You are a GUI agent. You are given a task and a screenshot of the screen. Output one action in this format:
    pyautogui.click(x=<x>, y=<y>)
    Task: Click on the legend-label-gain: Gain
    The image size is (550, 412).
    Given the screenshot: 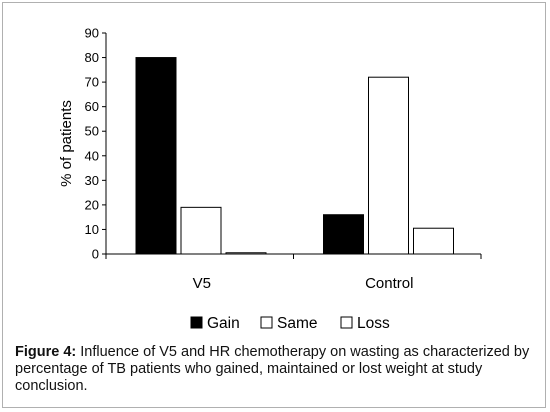 What is the action you would take?
    pyautogui.click(x=223, y=323)
    